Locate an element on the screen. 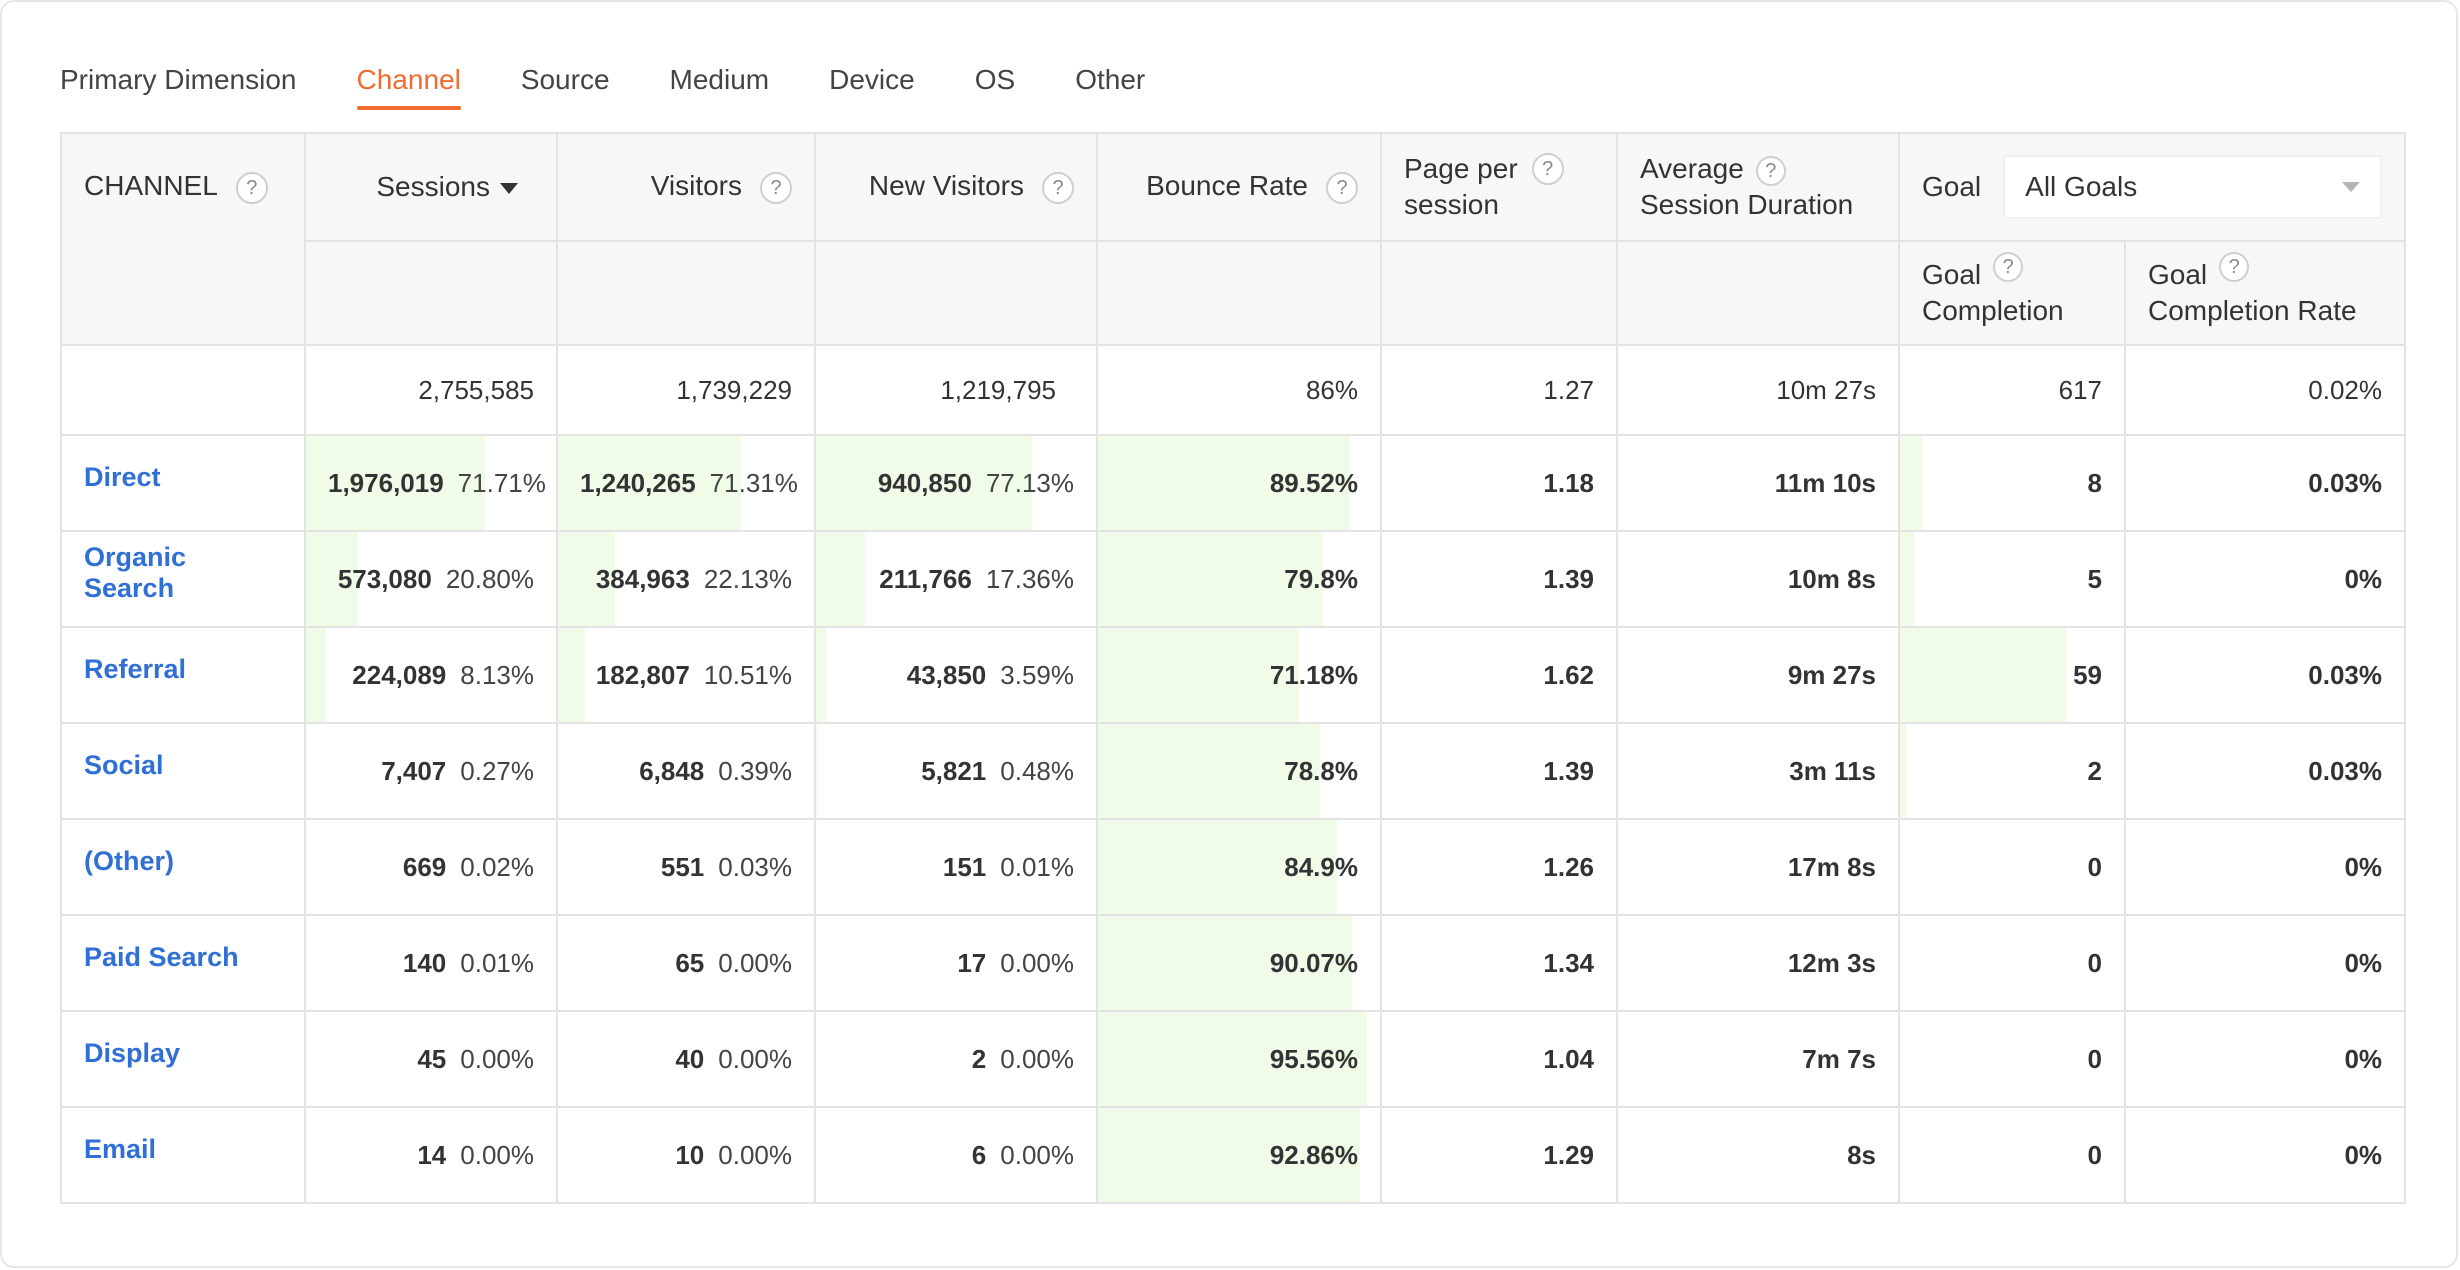 This screenshot has height=1270, width=2460. total-goal-completion: 617 is located at coordinates (2012, 390).